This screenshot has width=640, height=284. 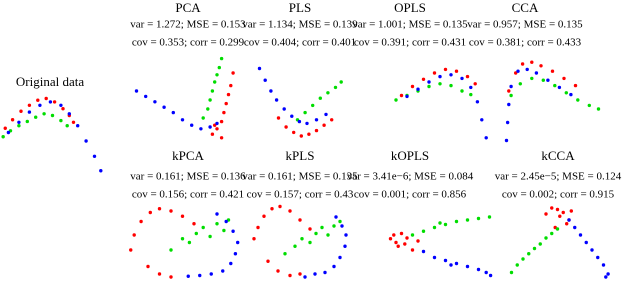 What do you see at coordinates (410, 155) in the screenshot?
I see `panel-title: kOPLS` at bounding box center [410, 155].